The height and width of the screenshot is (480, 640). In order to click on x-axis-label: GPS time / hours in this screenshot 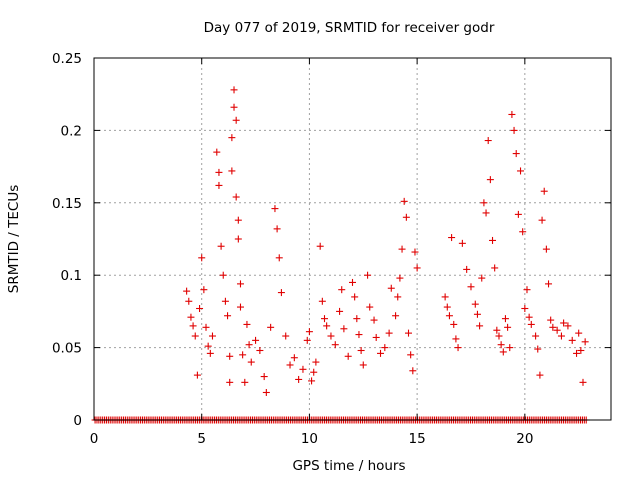, I will do `click(348, 466)`.